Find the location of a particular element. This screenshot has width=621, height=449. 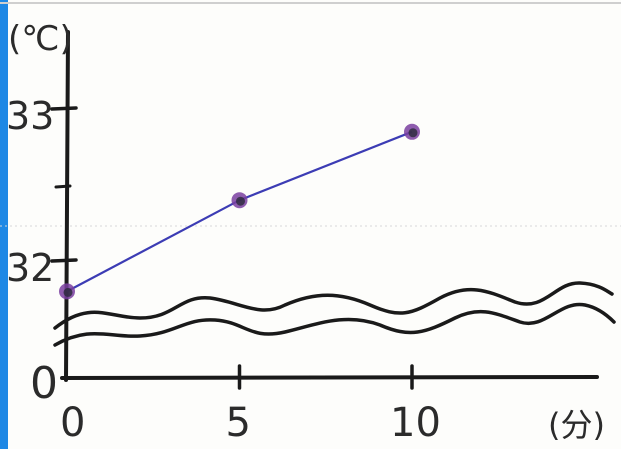

y-tick-label-32: 32 is located at coordinates (30, 268).